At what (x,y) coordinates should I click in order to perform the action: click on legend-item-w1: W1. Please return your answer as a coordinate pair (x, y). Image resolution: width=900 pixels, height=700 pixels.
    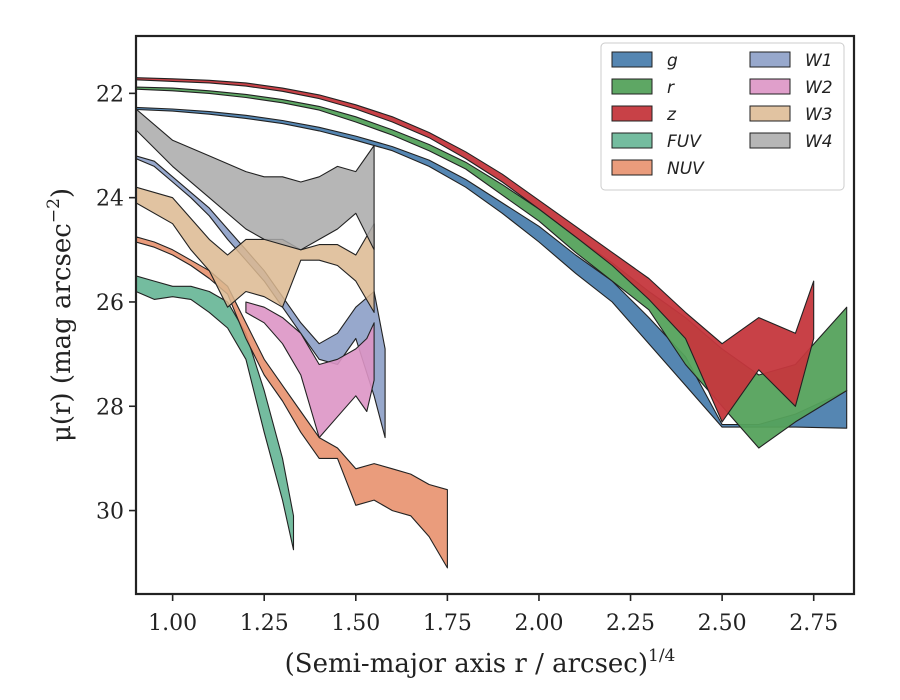
    Looking at the image, I should click on (791, 61).